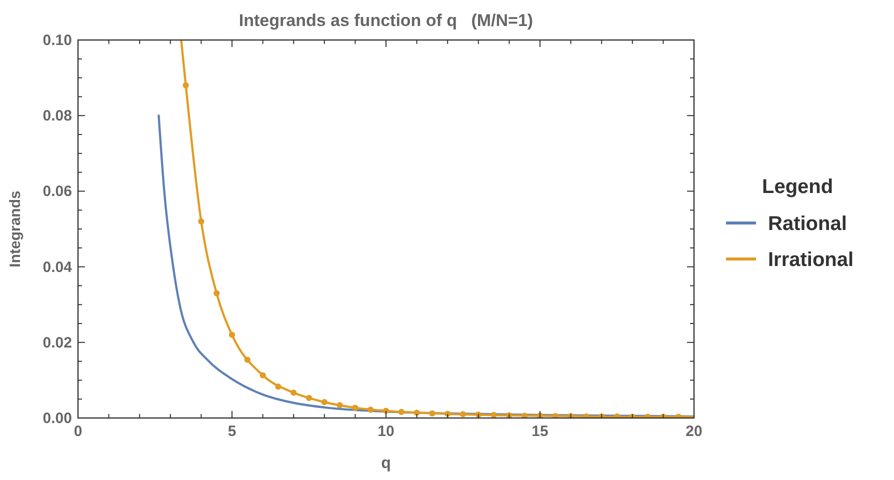 This screenshot has height=480, width=894. What do you see at coordinates (15, 229) in the screenshot?
I see `y-axis-title: Integrands` at bounding box center [15, 229].